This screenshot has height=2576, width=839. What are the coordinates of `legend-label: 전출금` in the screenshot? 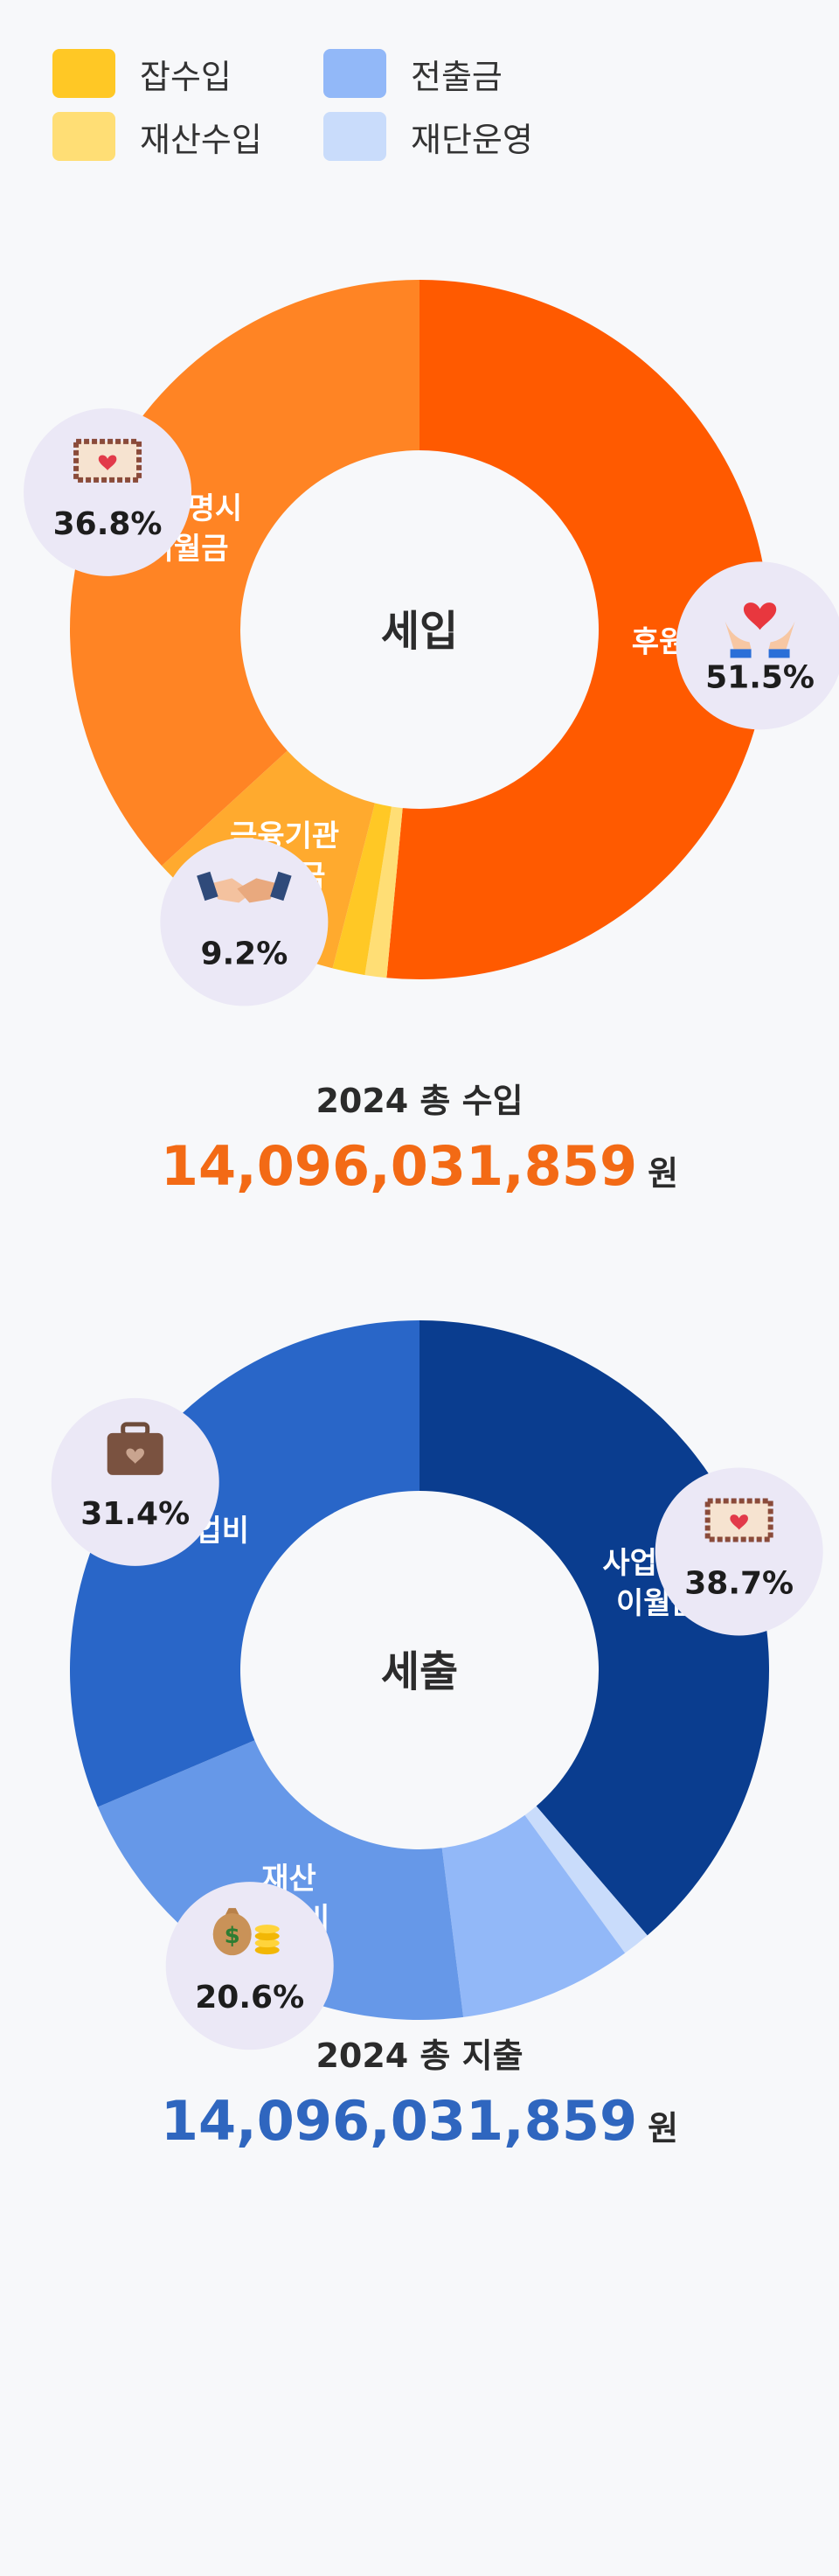 It's located at (457, 76).